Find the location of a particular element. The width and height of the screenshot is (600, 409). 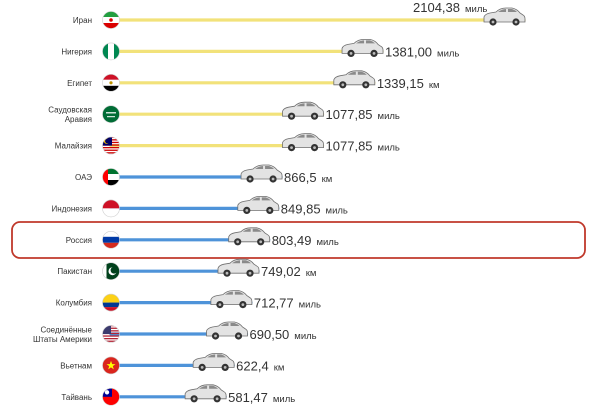

flag-iran-icon is located at coordinates (111, 20).